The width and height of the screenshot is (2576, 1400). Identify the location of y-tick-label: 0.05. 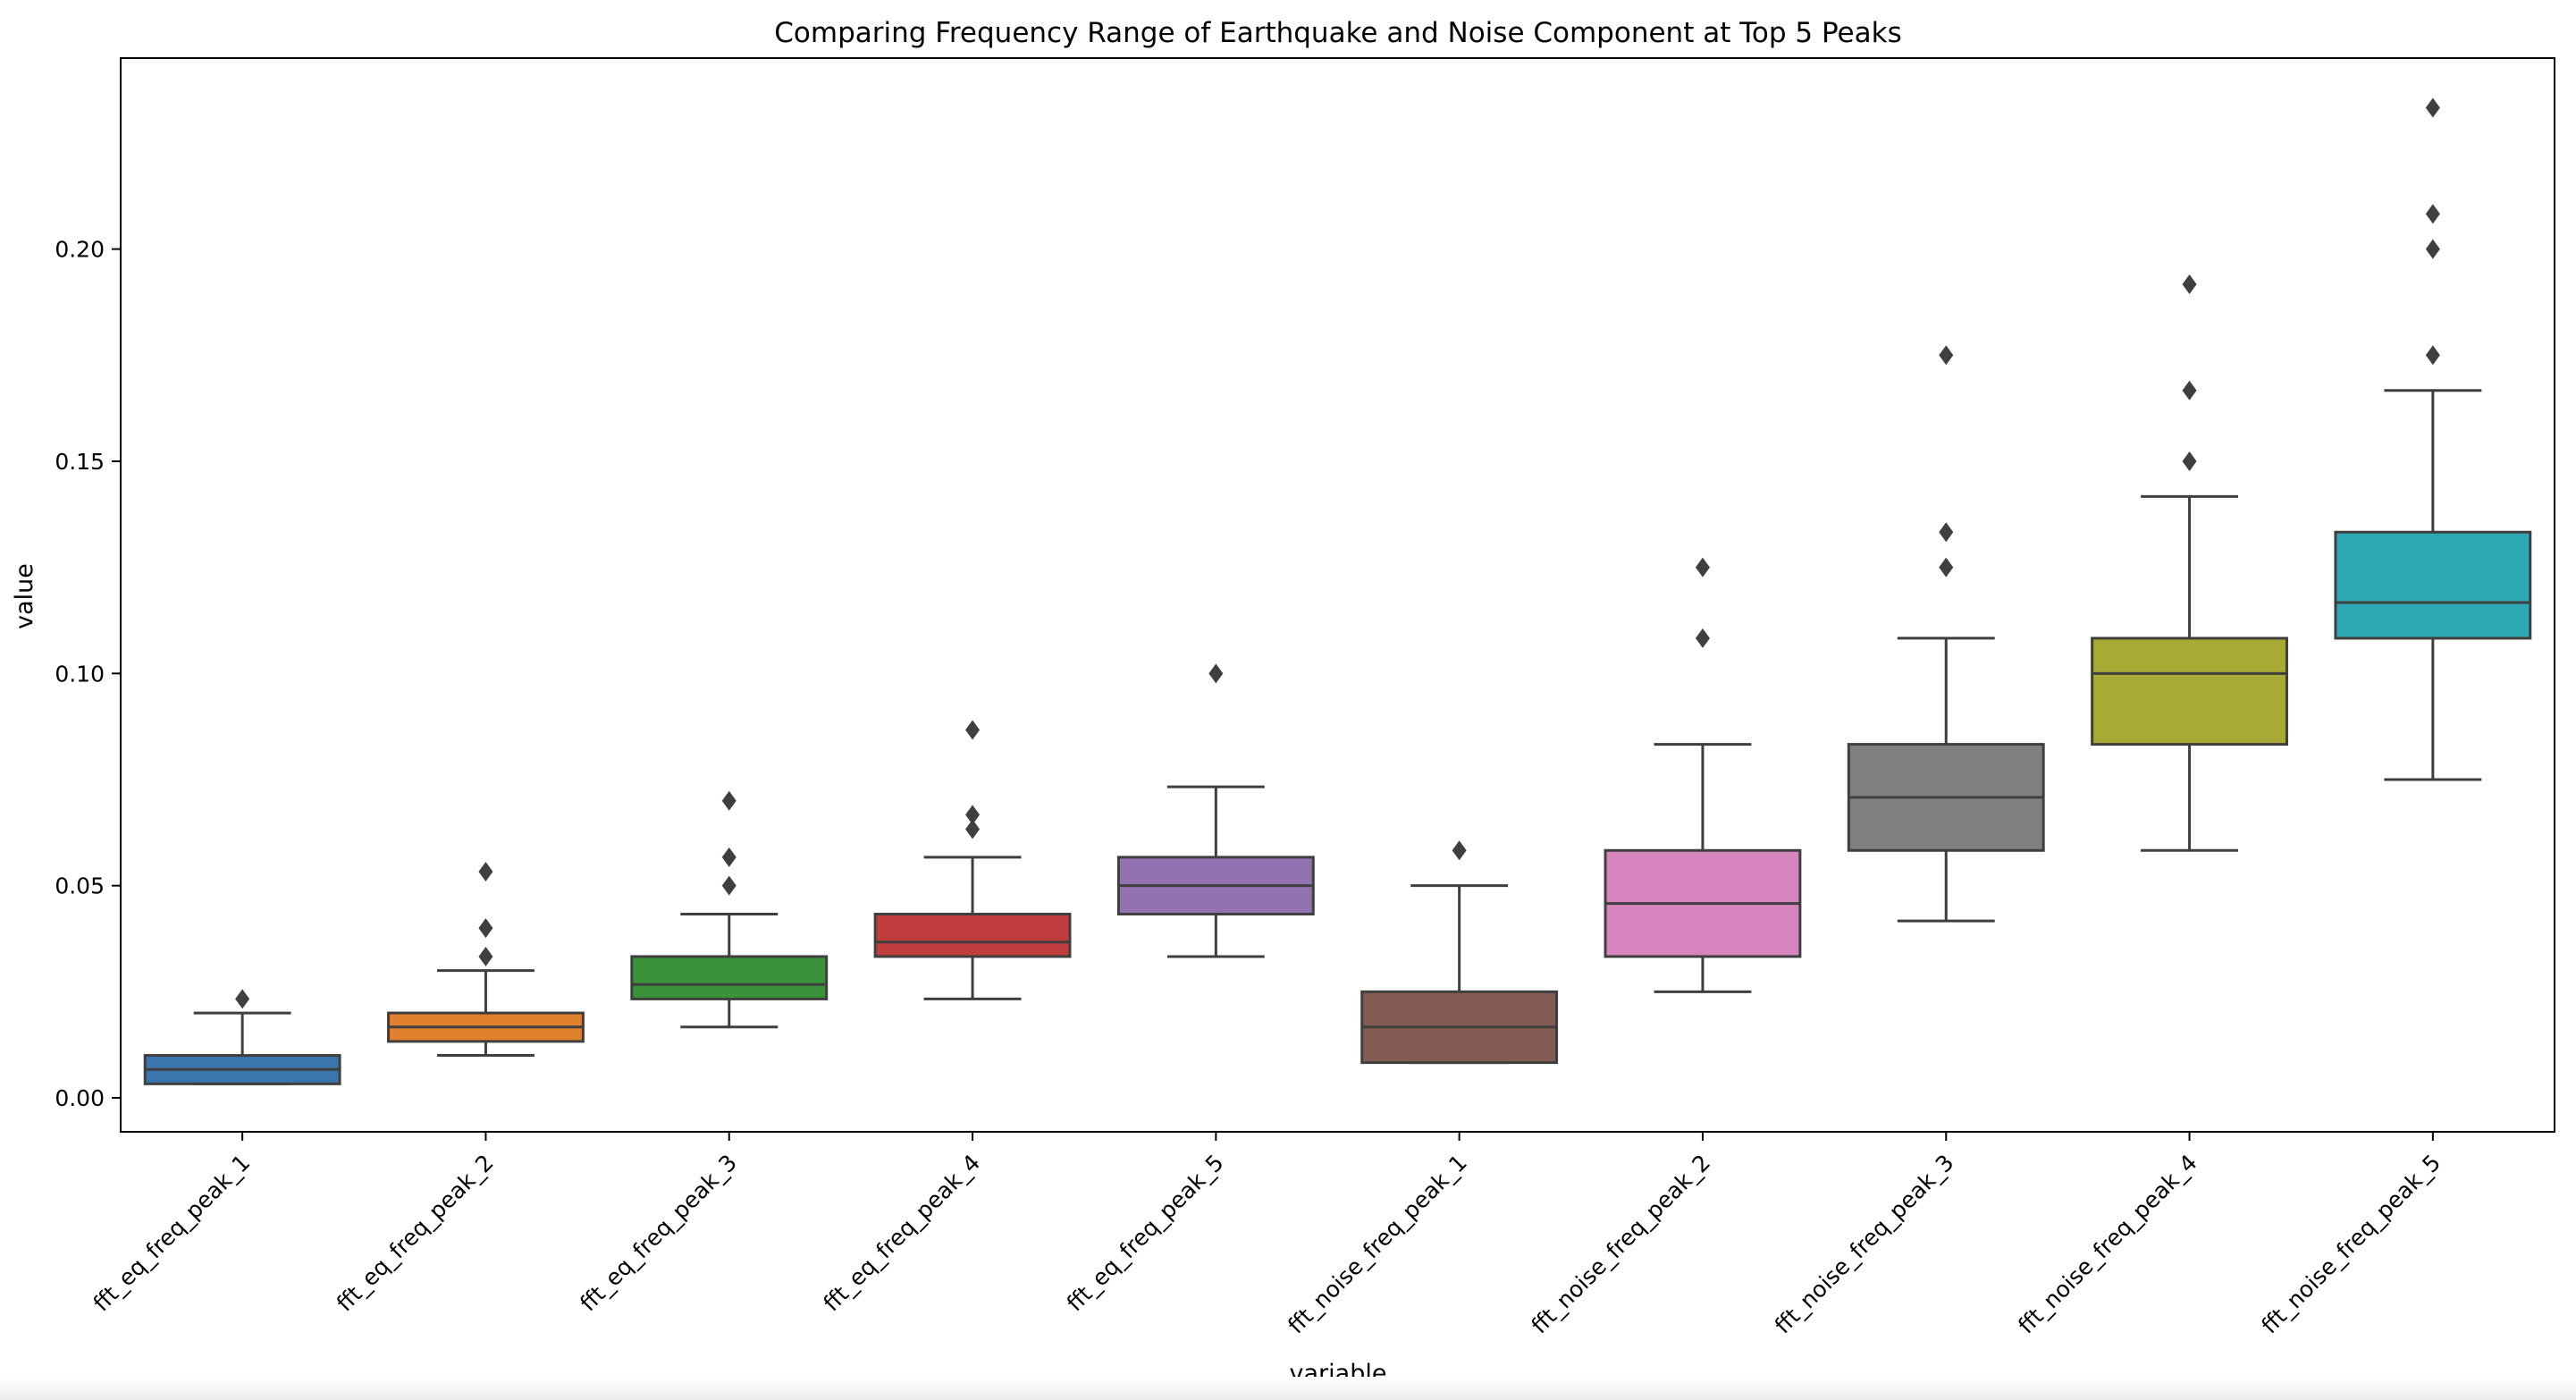
(80, 886).